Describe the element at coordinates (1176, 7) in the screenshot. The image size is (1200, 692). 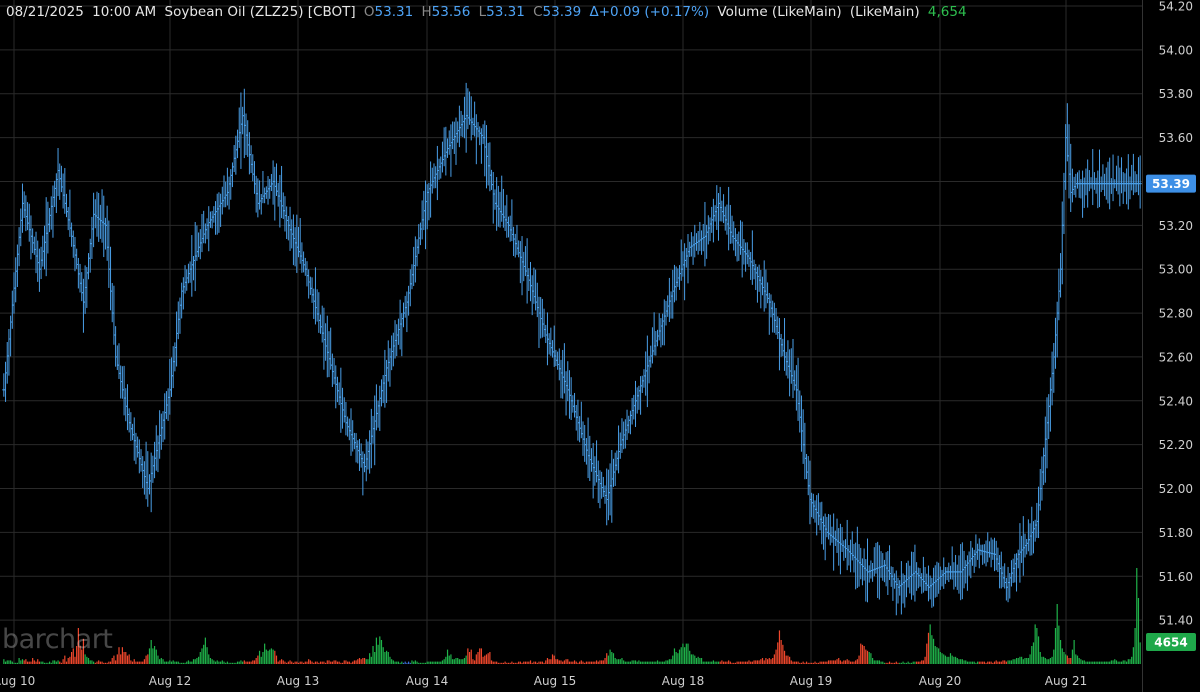
I see `y-tick-label: 54.20` at that location.